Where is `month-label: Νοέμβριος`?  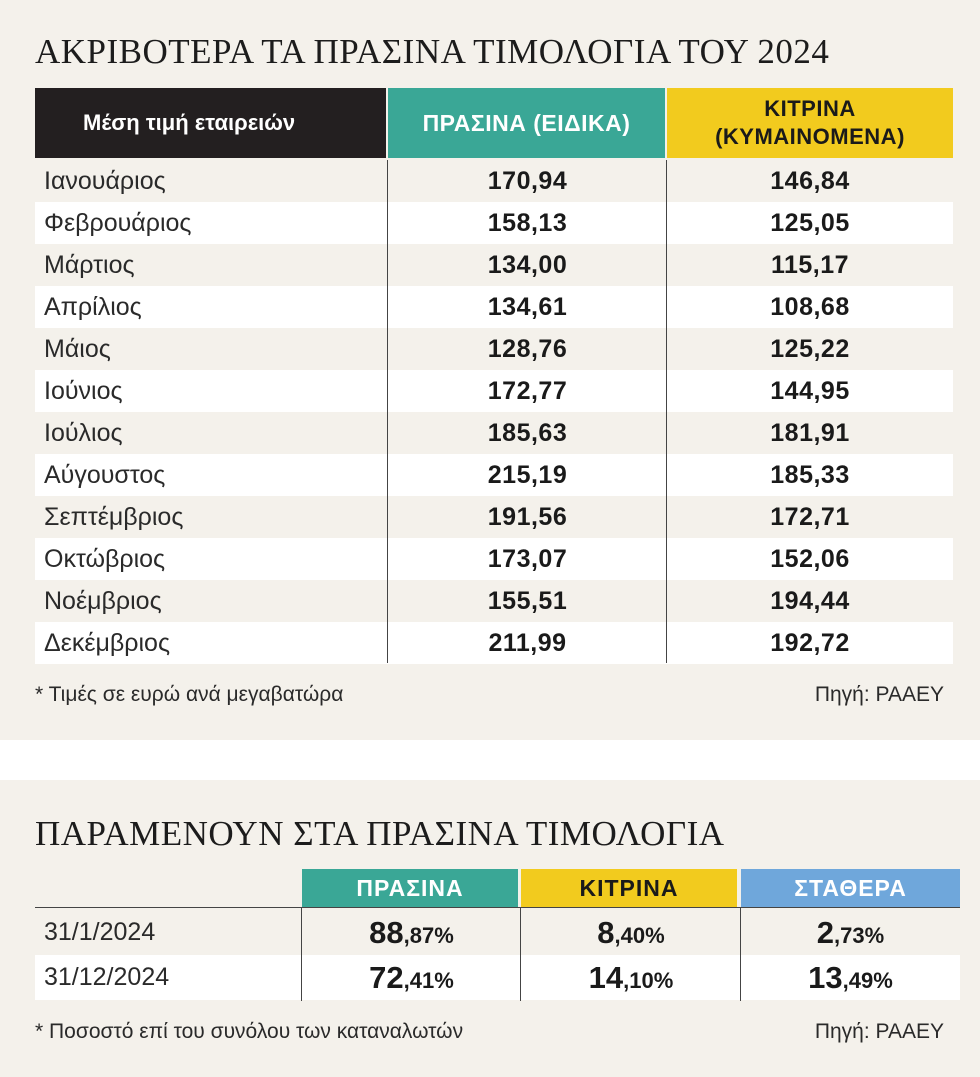
month-label: Νοέμβριος is located at coordinates (103, 600).